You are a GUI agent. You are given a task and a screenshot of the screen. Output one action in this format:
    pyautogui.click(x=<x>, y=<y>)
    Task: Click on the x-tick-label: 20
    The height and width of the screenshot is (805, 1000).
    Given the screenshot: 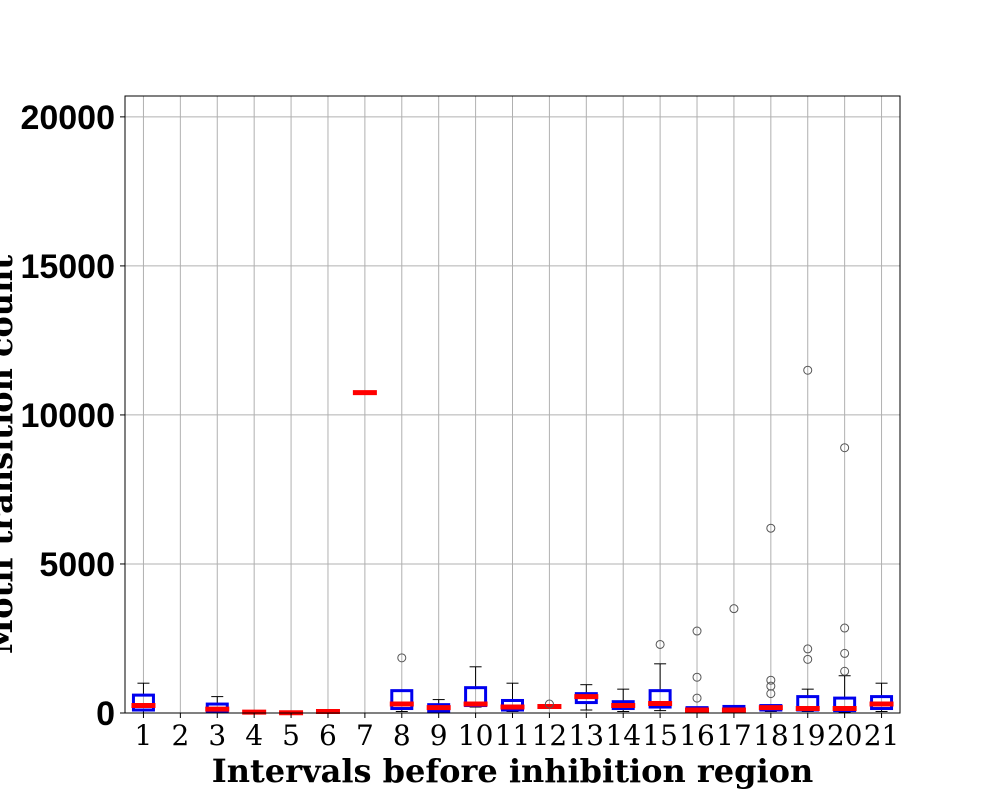 What is the action you would take?
    pyautogui.click(x=845, y=735)
    